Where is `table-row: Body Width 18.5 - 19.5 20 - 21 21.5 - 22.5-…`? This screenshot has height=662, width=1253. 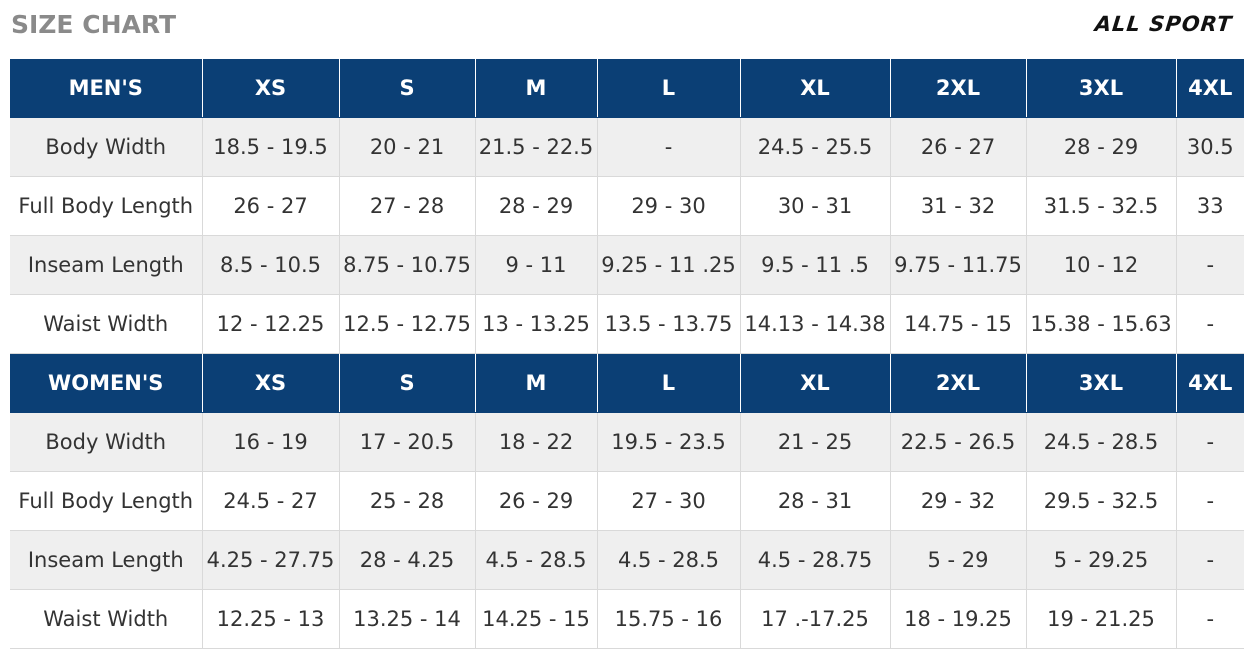 table-row: Body Width 18.5 - 19.5 20 - 21 21.5 - 22.5-… is located at coordinates (627, 147).